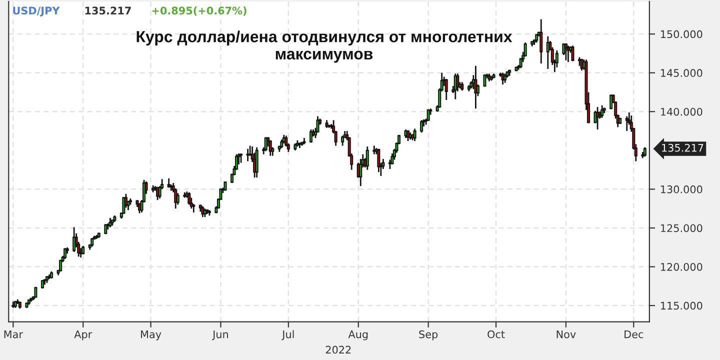  What do you see at coordinates (496, 334) in the screenshot?
I see `x-tick-label: Oct` at bounding box center [496, 334].